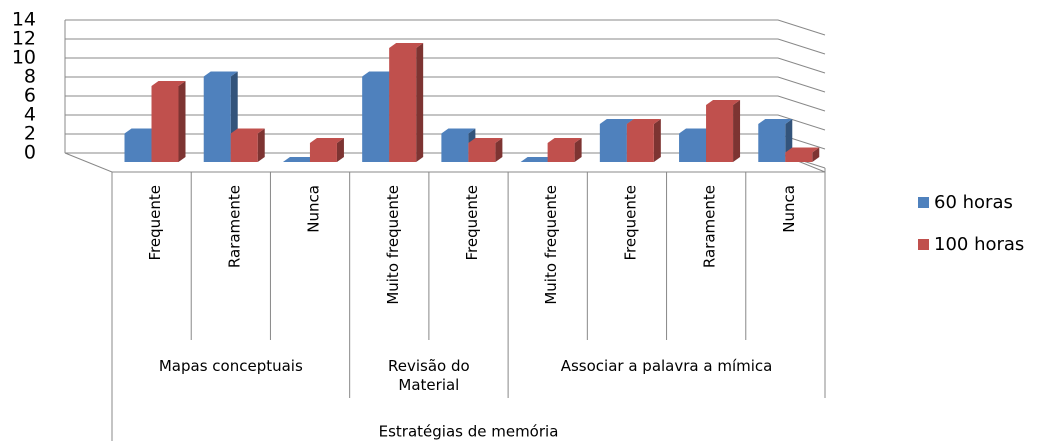 This screenshot has height=441, width=1043. Describe the element at coordinates (469, 432) in the screenshot. I see `axis-title: Estratégias de memória` at that location.